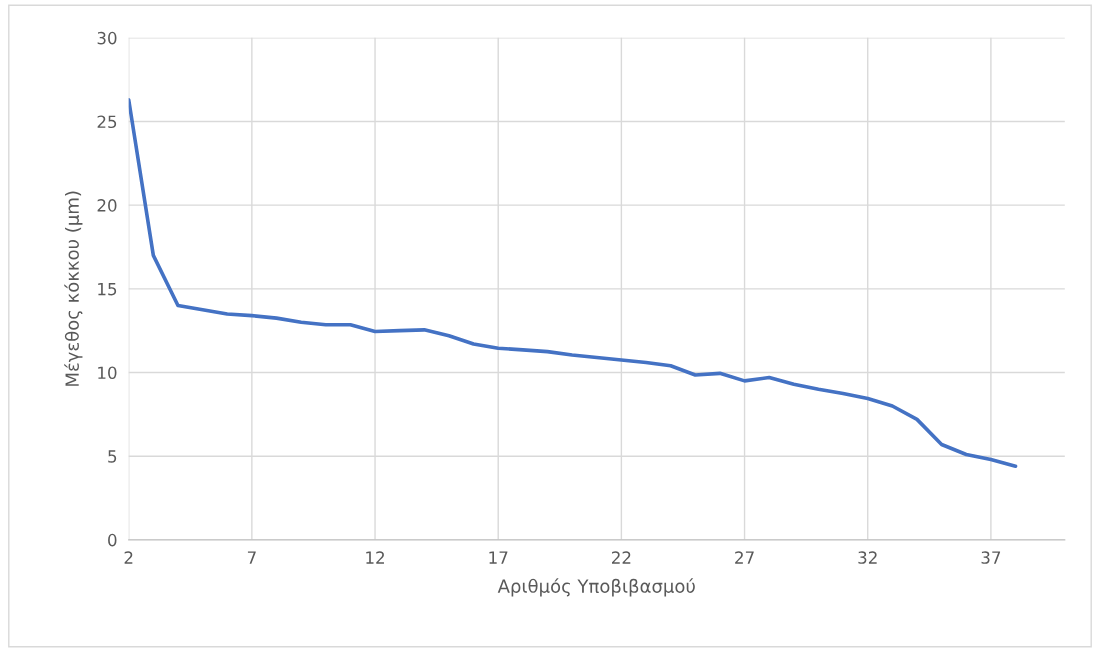 The image size is (1100, 652). I want to click on x-tick-label: 32, so click(867, 557).